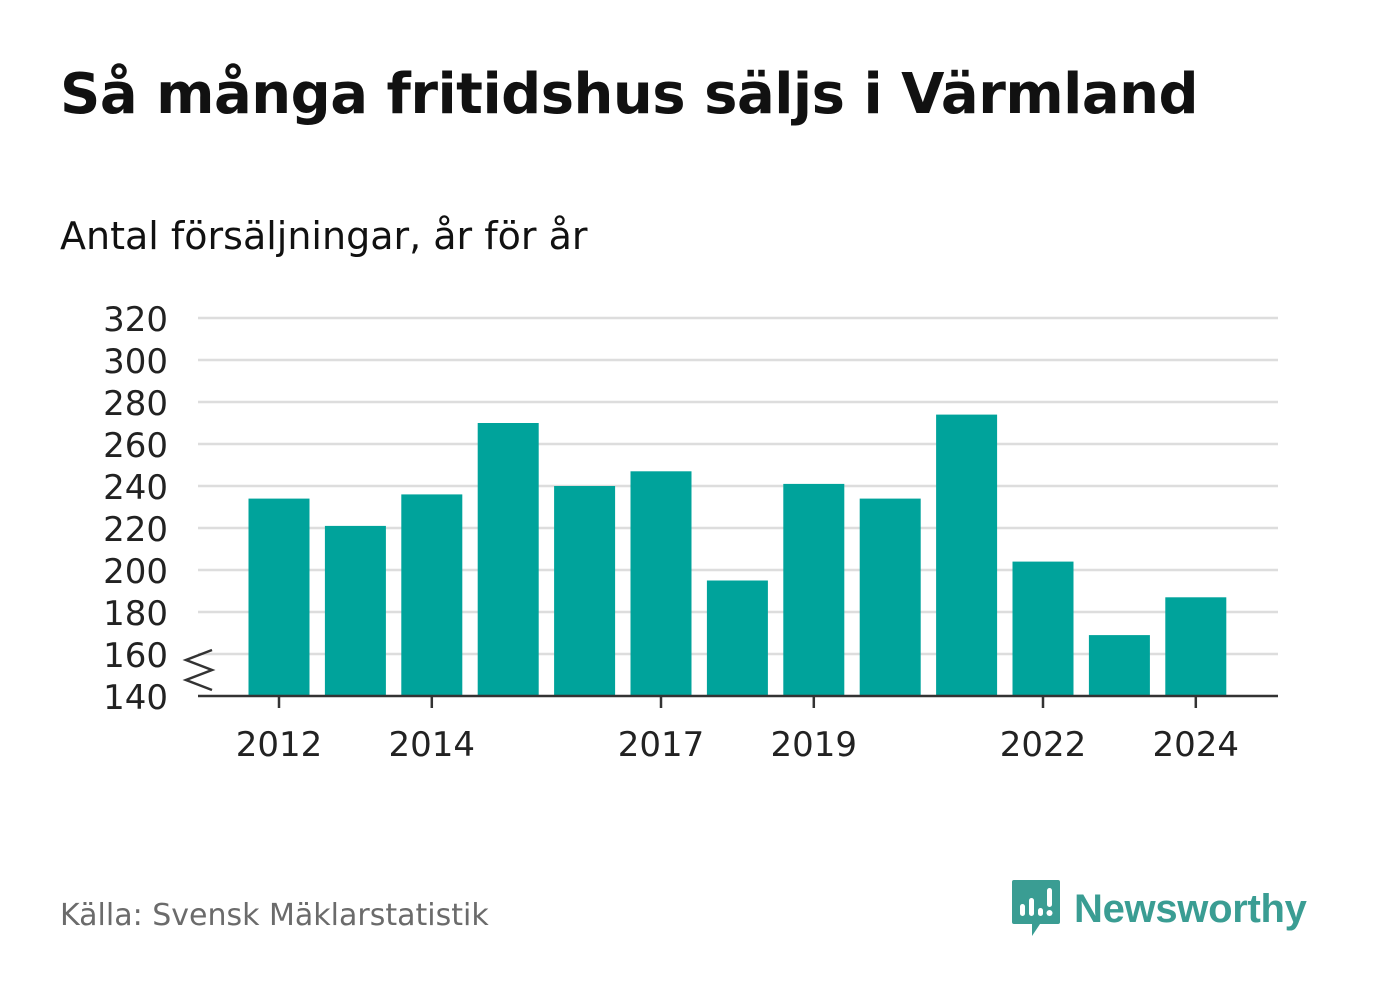 Image resolution: width=1382 pixels, height=999 pixels. I want to click on x-tick-label: 2012, so click(279, 745).